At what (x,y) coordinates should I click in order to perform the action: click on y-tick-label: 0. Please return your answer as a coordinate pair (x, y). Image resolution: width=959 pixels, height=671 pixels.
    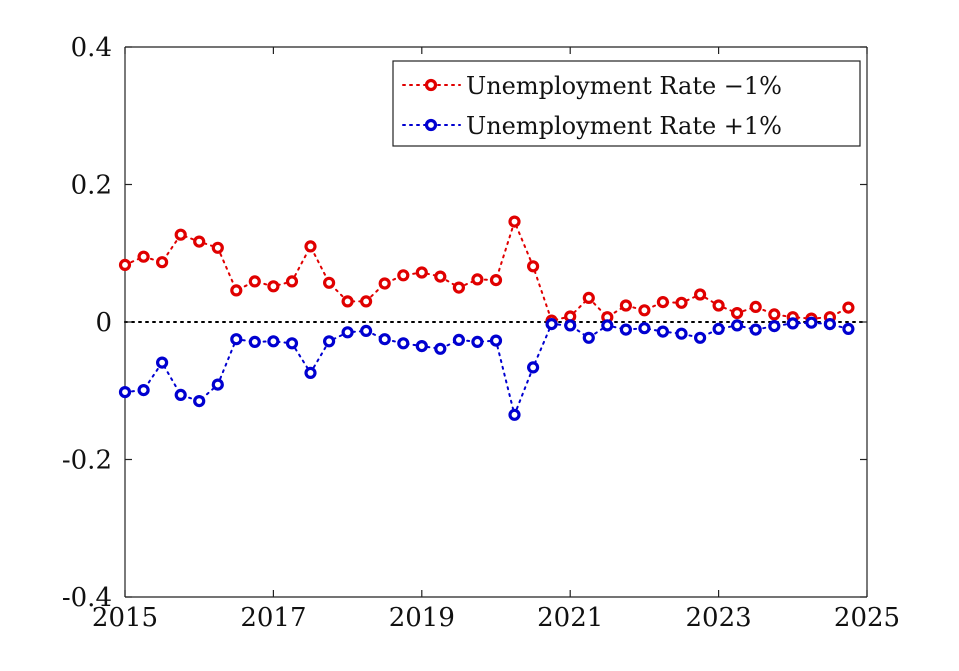
    Looking at the image, I should click on (103, 323).